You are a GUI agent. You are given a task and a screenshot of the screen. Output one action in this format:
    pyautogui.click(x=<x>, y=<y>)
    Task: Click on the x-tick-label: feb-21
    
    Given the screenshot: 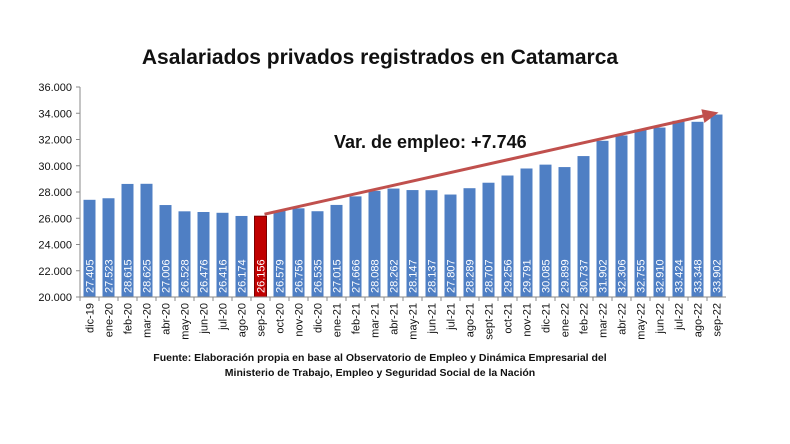 What is the action you would take?
    pyautogui.click(x=357, y=318)
    